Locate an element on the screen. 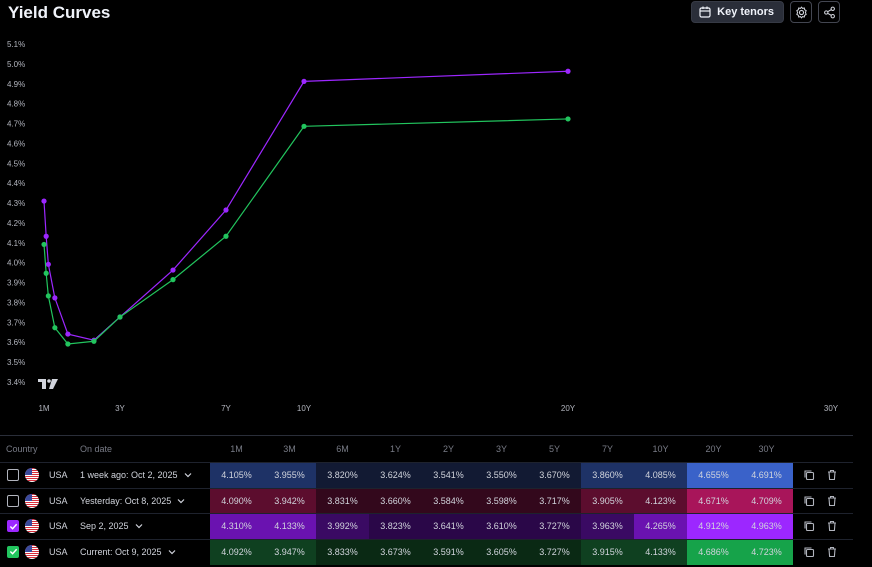  yield-cell: 3.823% is located at coordinates (395, 526).